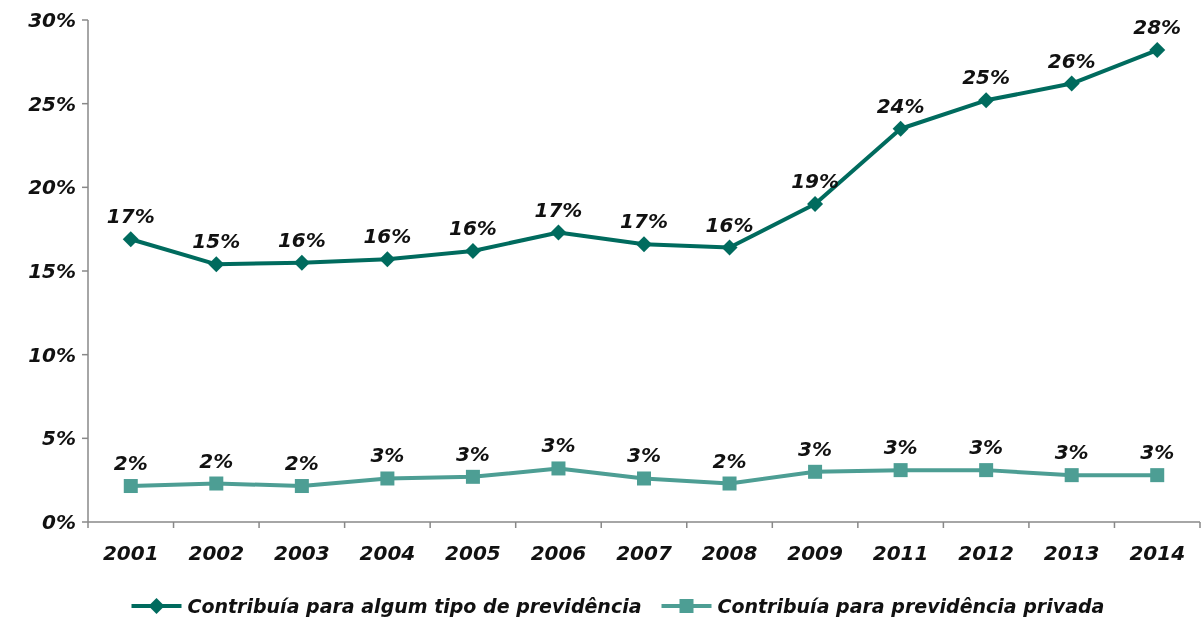 Image resolution: width=1203 pixels, height=630 pixels. What do you see at coordinates (1071, 553) in the screenshot?
I see `x-tick-label: 2013` at bounding box center [1071, 553].